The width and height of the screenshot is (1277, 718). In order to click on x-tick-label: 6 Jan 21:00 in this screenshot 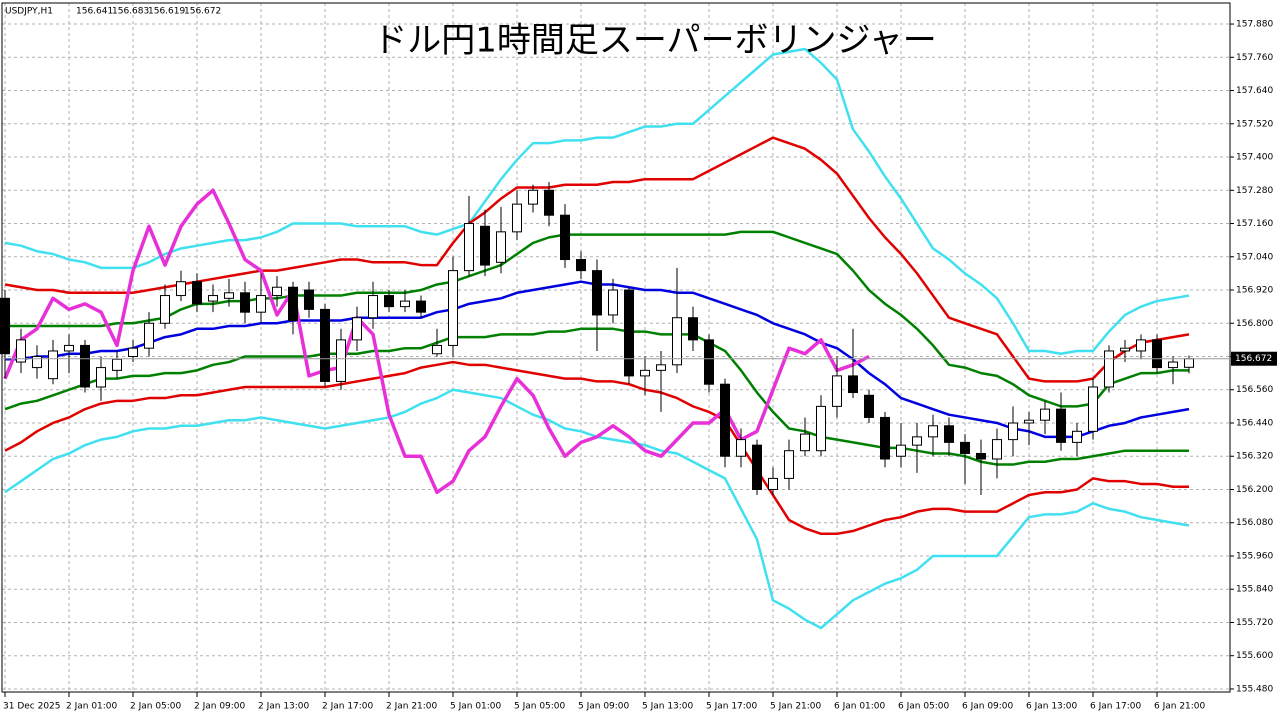, I will do `click(1180, 707)`.